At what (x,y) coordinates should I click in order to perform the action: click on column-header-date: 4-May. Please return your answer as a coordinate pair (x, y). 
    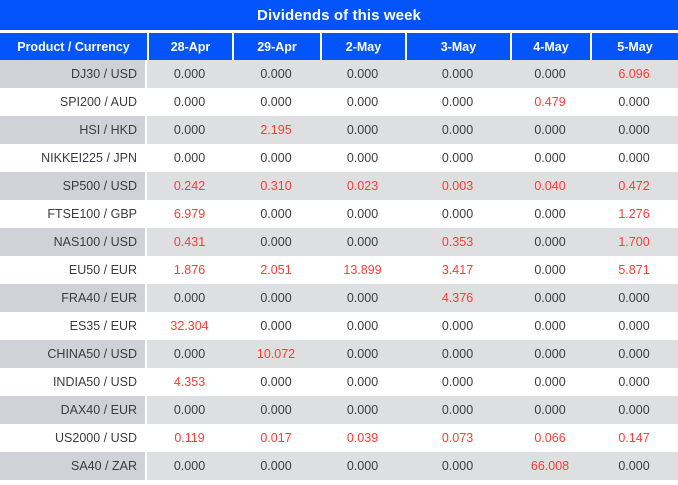
    Looking at the image, I should click on (550, 46).